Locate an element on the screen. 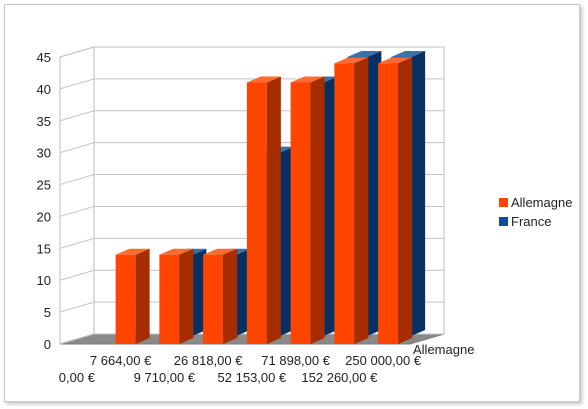 This screenshot has width=588, height=409. bar-allemagne-2-front is located at coordinates (169, 299).